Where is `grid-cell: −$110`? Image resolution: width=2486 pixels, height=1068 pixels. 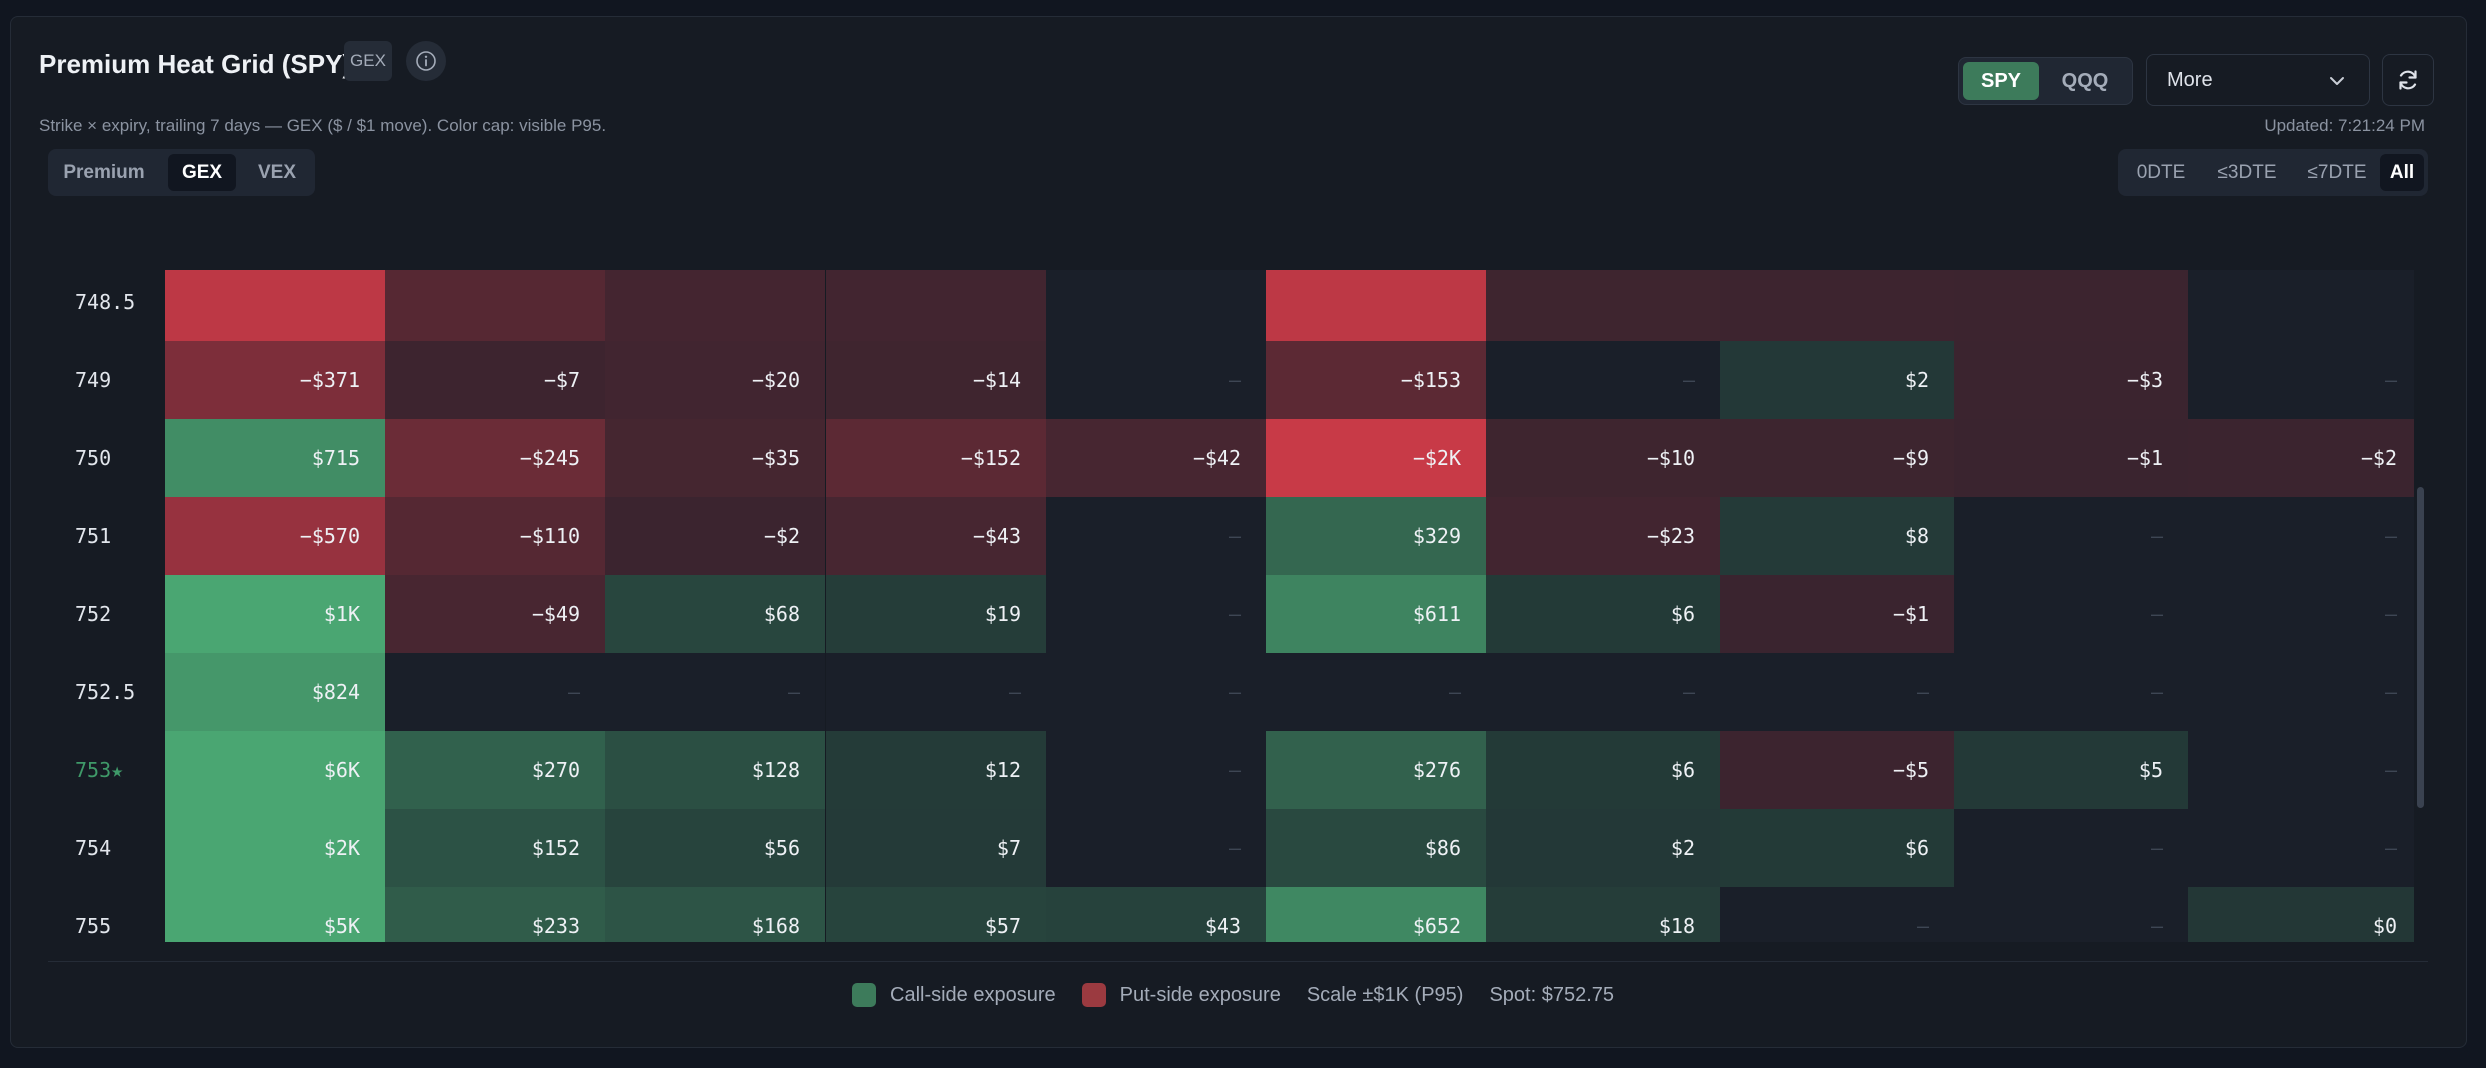 grid-cell: −$110 is located at coordinates (495, 536).